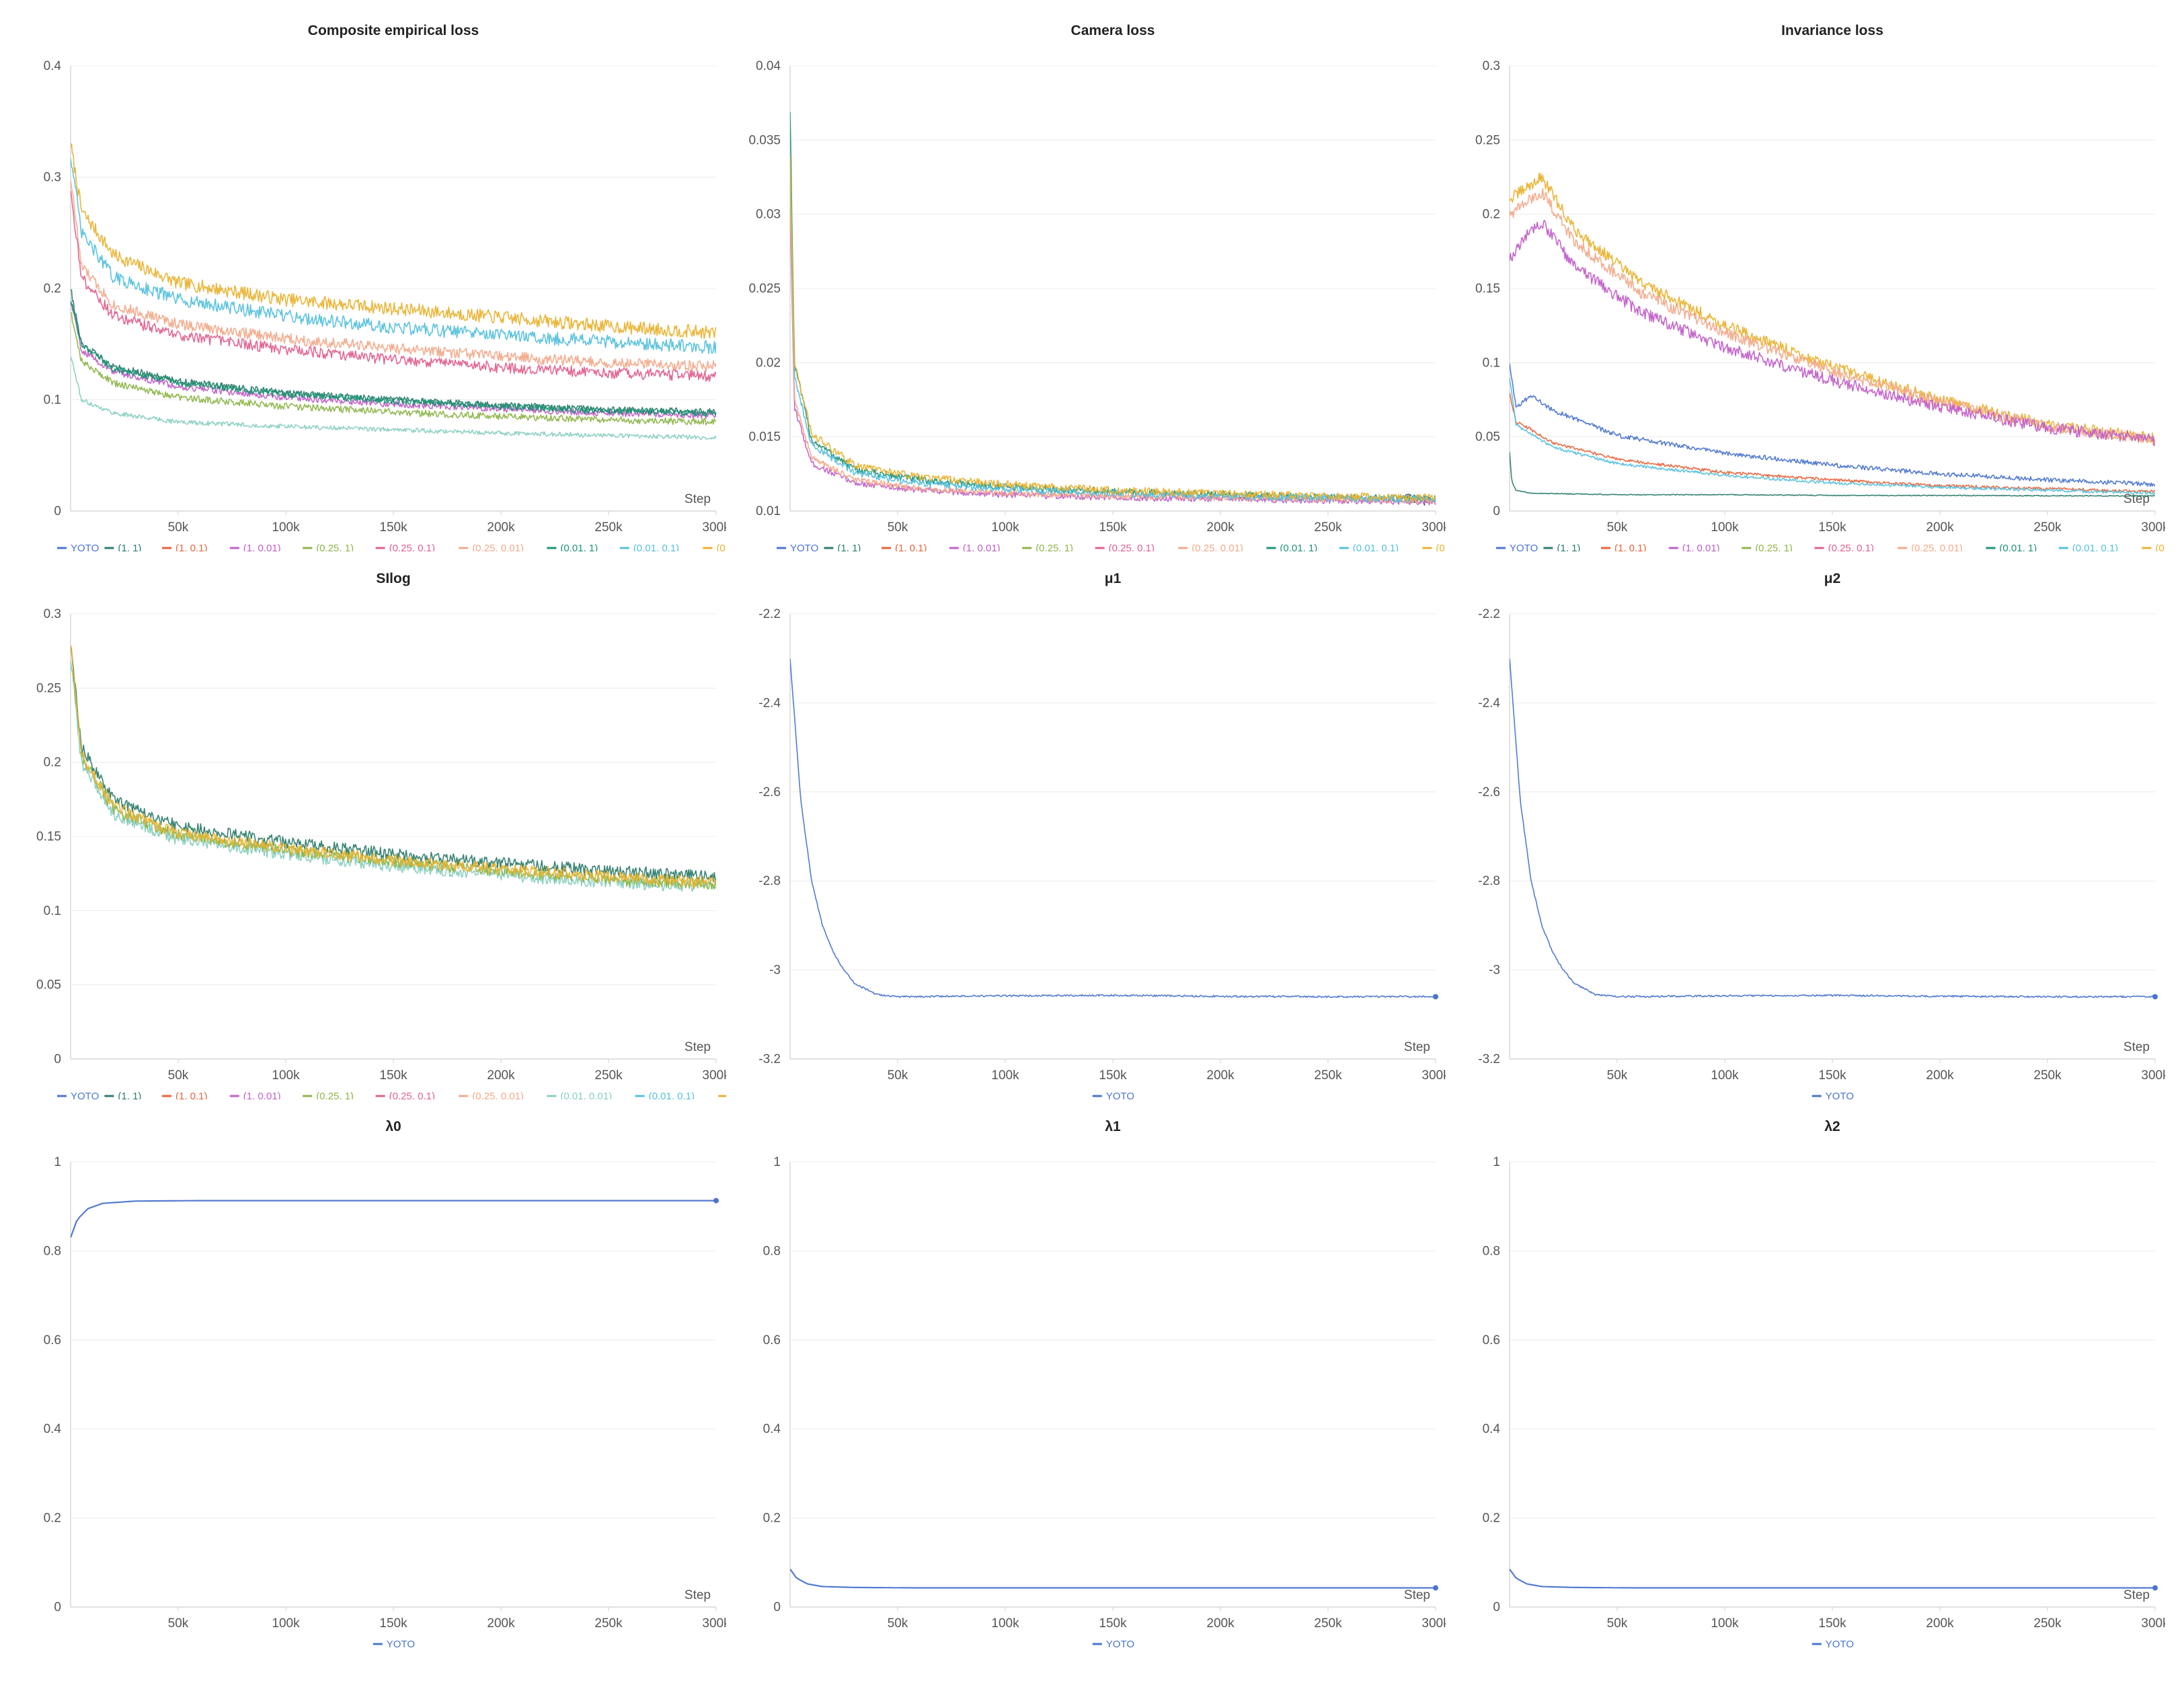  I want to click on y-tick-label: 0, so click(1496, 1607).